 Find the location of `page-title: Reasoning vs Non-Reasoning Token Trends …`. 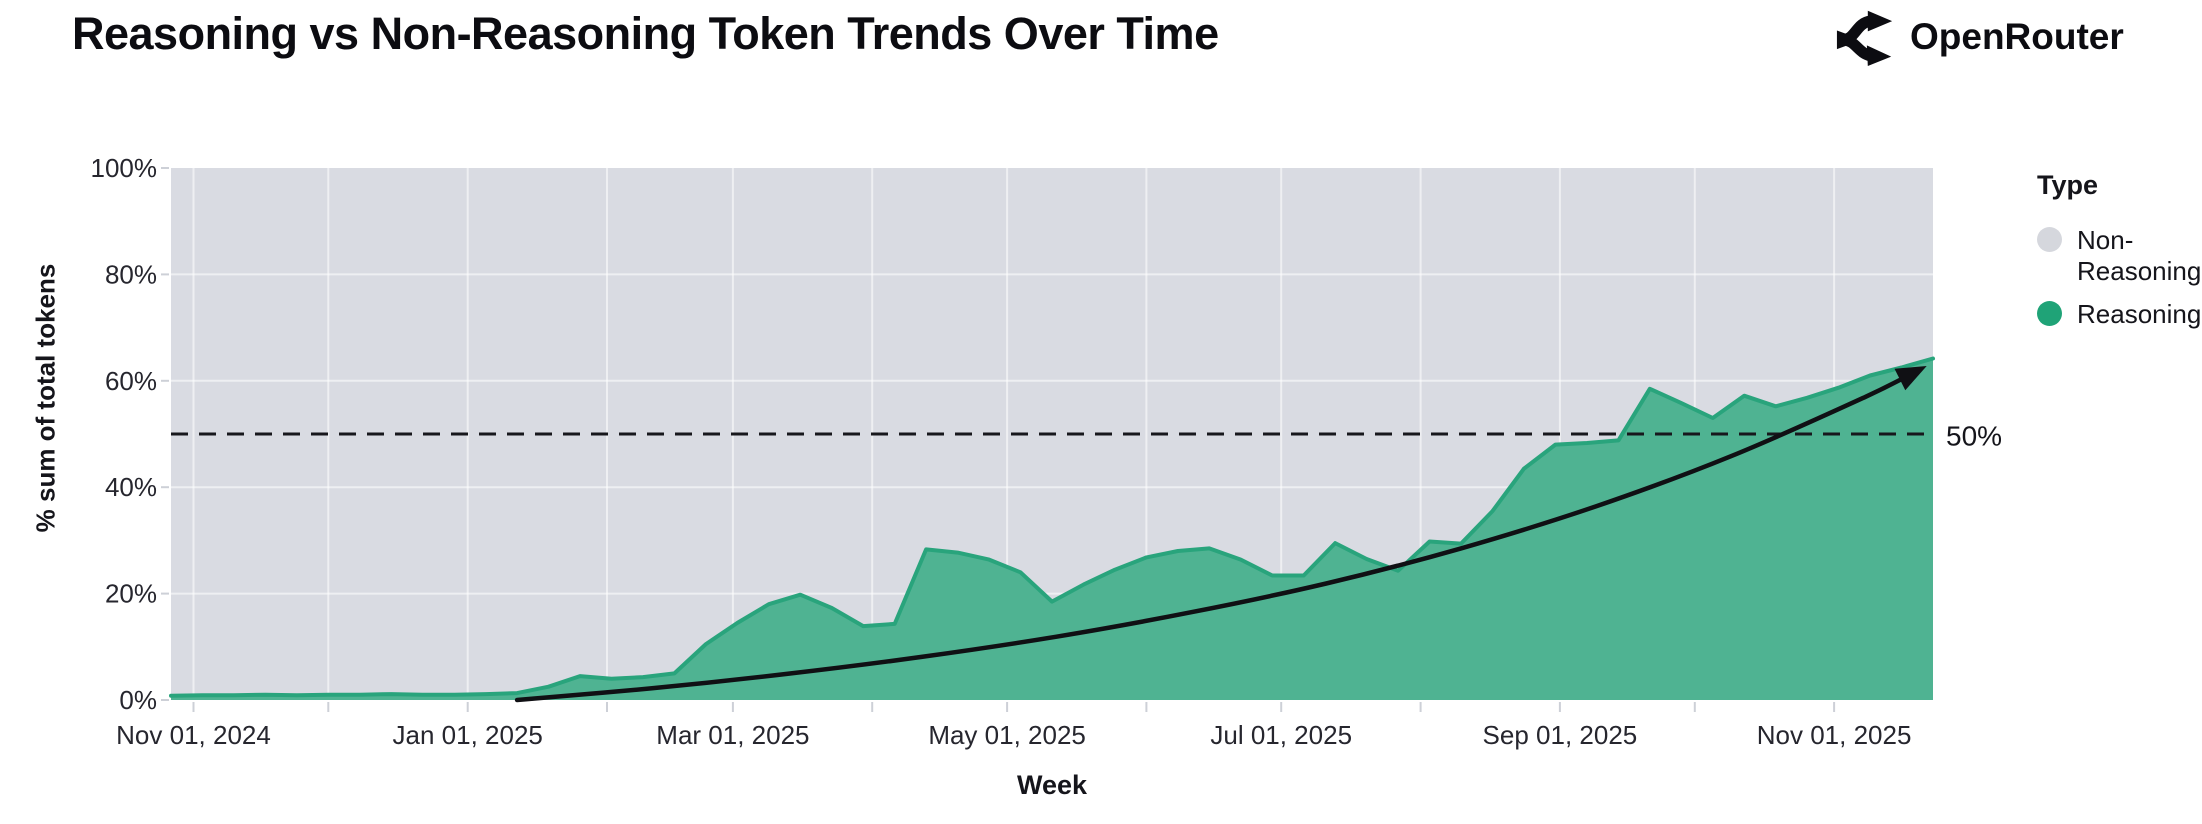

page-title: Reasoning vs Non-Reasoning Token Trends … is located at coordinates (645, 33).